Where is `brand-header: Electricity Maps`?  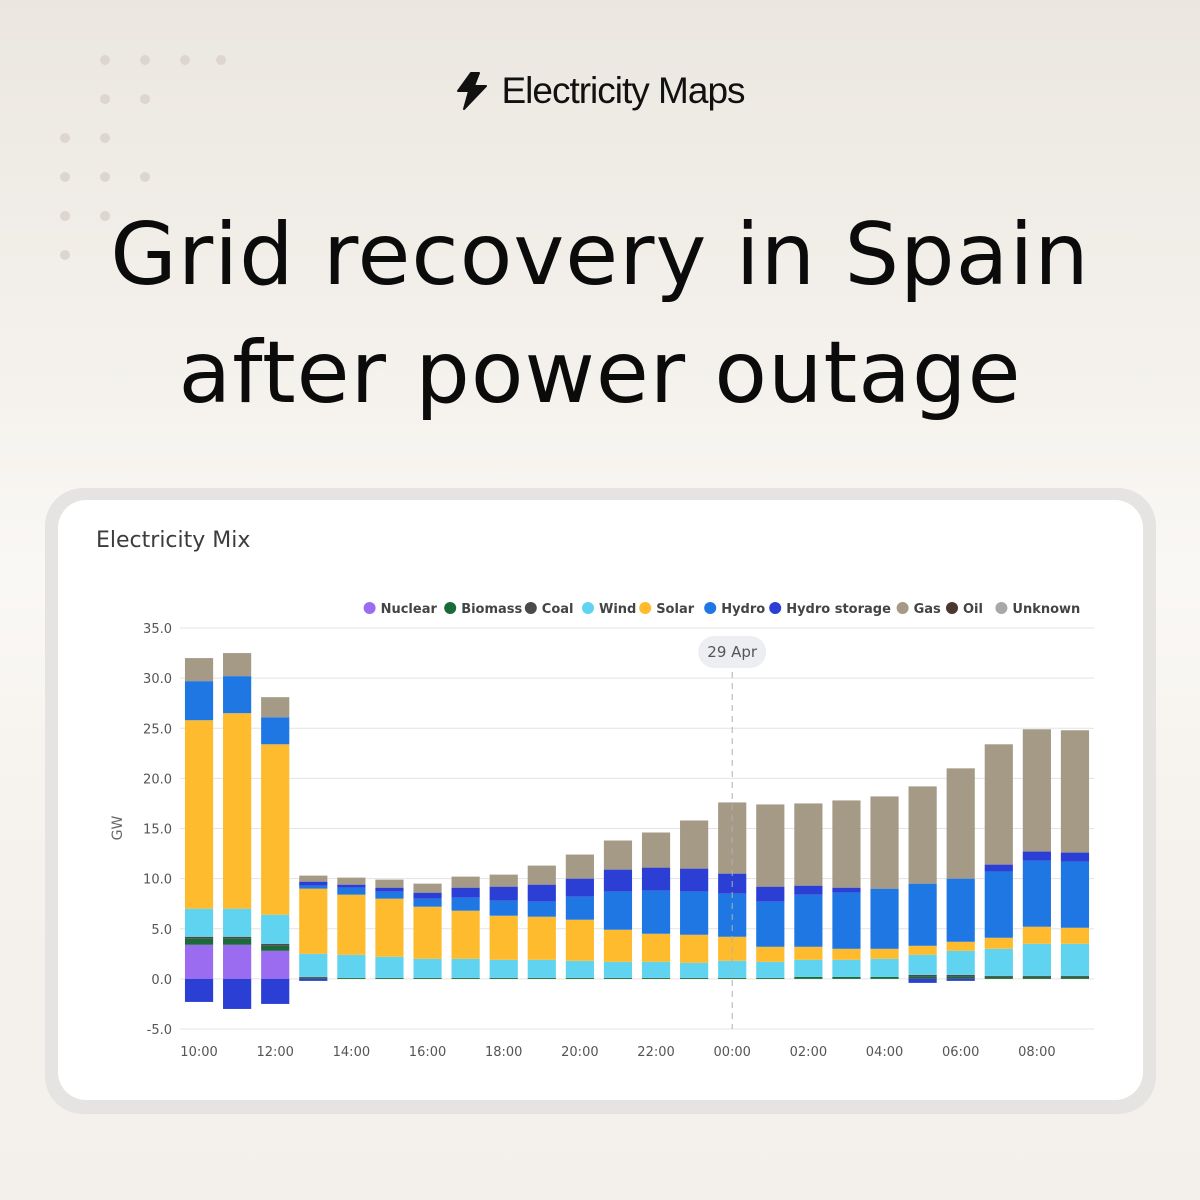 brand-header: Electricity Maps is located at coordinates (600, 91).